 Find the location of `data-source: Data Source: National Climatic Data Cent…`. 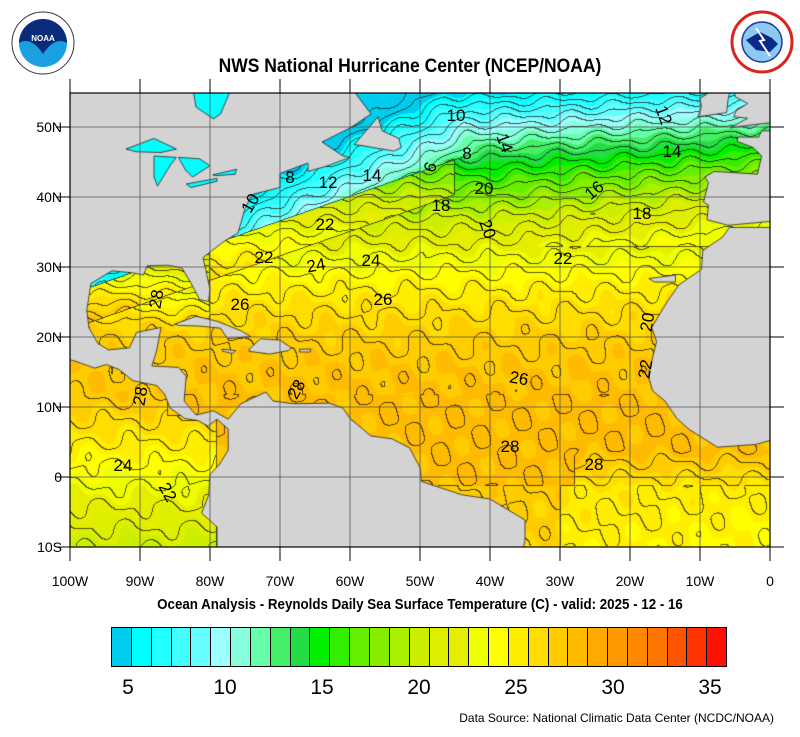

data-source: Data Source: National Climatic Data Cent… is located at coordinates (616, 718).